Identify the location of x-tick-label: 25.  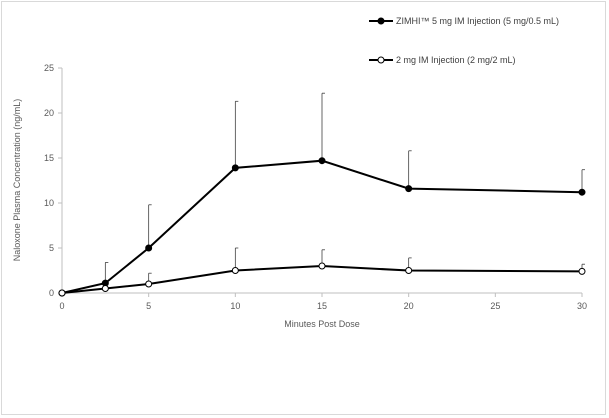
(495, 306).